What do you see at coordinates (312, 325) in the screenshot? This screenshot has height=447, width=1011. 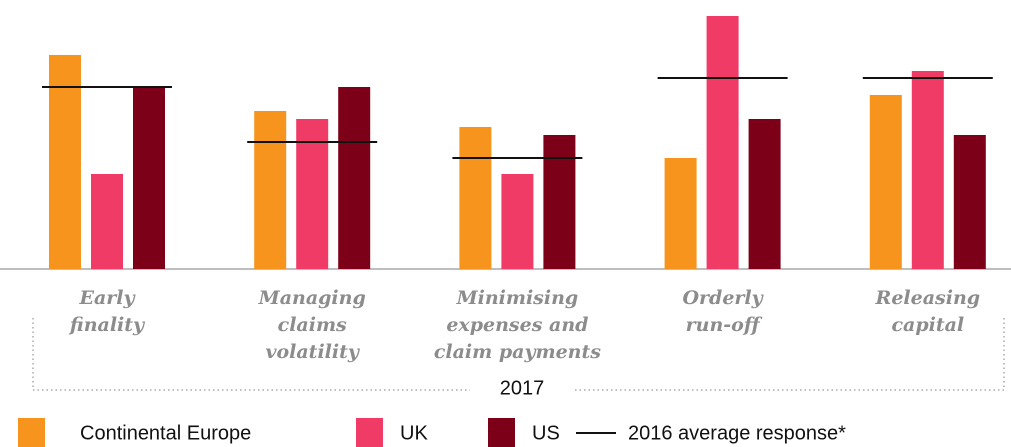 I see `x-tick-label: claims` at bounding box center [312, 325].